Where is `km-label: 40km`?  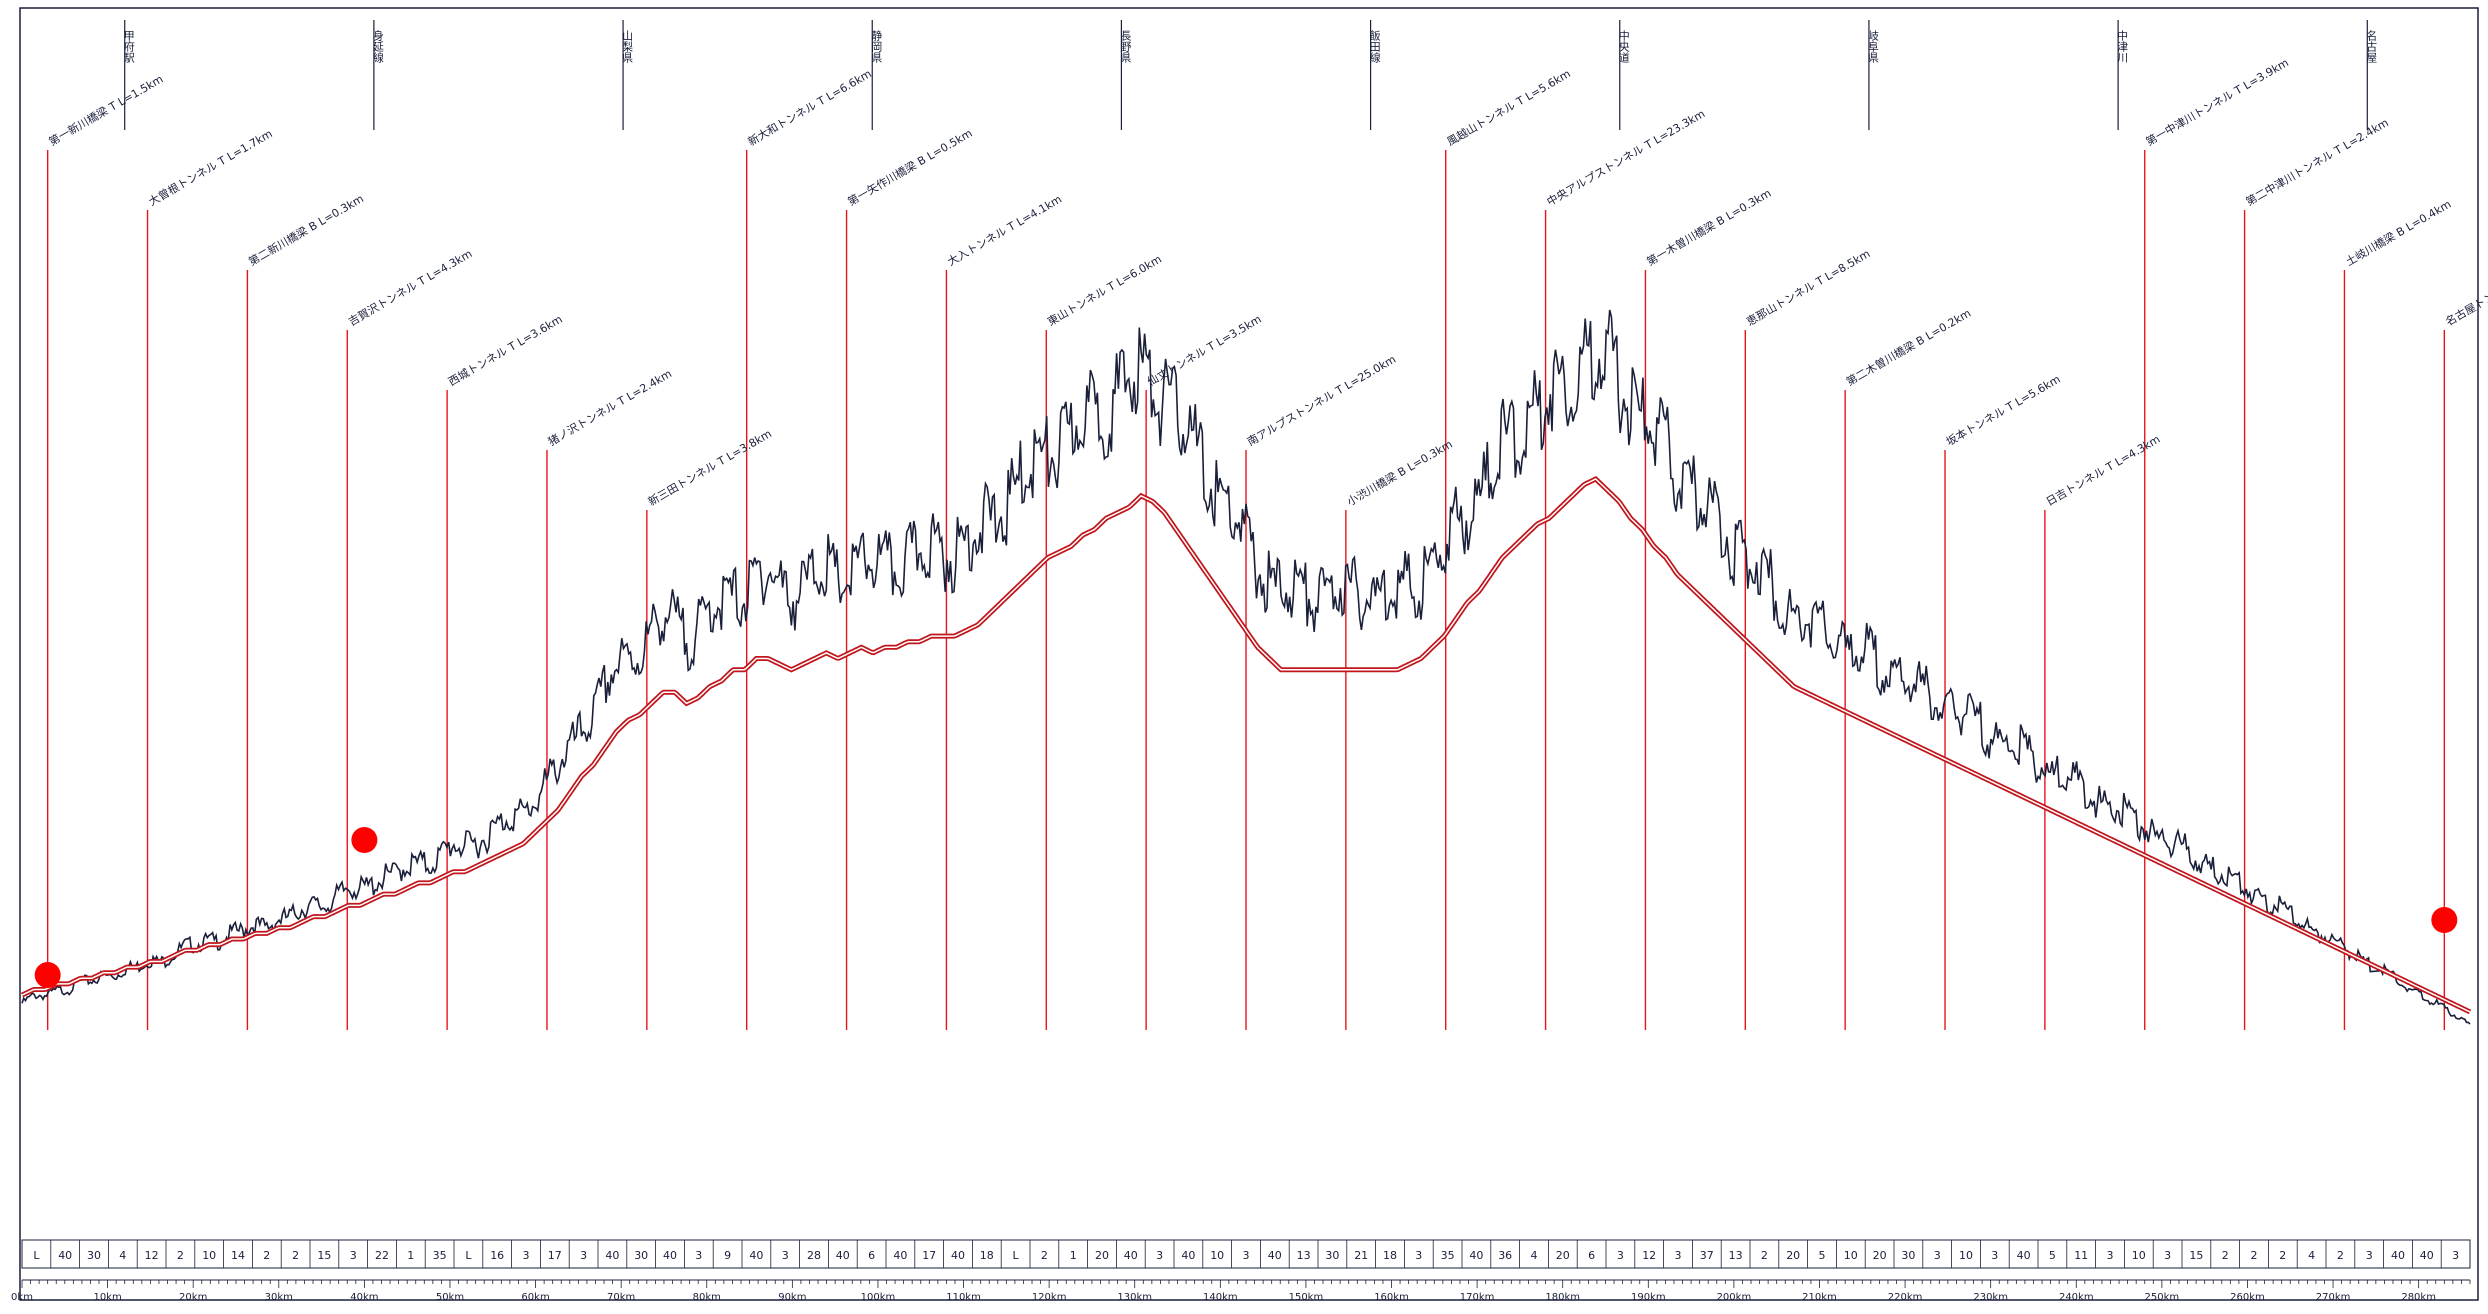
km-label: 40km is located at coordinates (364, 1297).